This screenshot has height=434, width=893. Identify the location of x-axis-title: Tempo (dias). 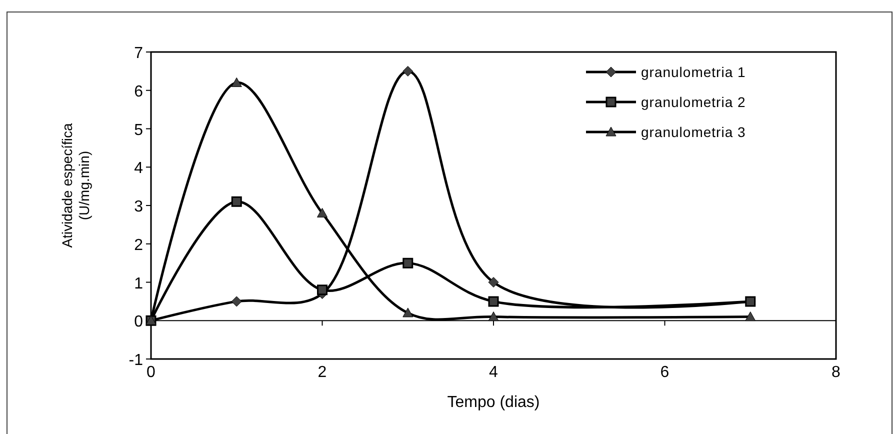
(493, 402).